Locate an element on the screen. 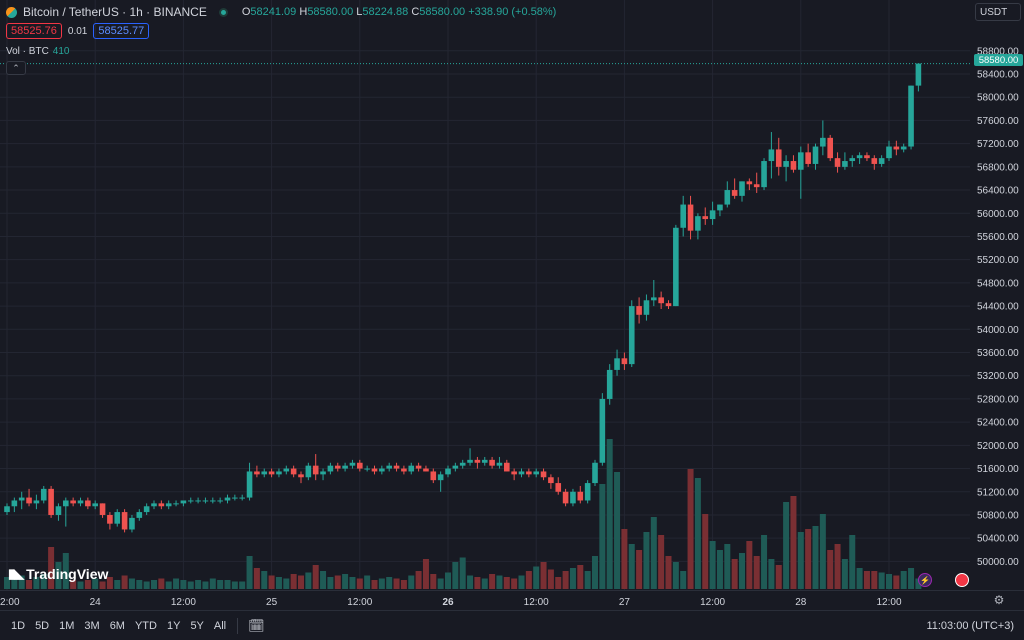 The height and width of the screenshot is (640, 1024). price-tick-label: 52400.00 is located at coordinates (998, 423).